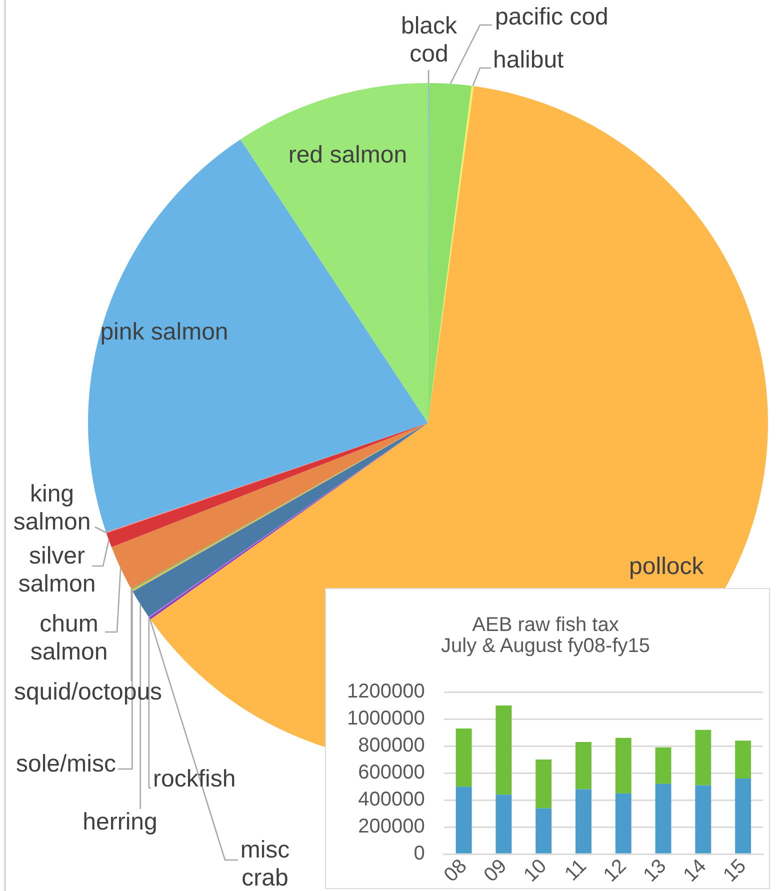 The width and height of the screenshot is (776, 891). Describe the element at coordinates (551, 17) in the screenshot. I see `slice-label: pacific cod` at that location.